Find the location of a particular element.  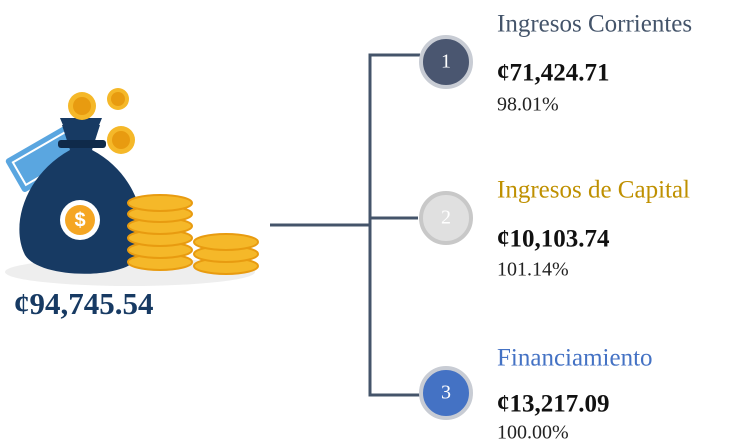

item-percent: 98.01% is located at coordinates (528, 105).